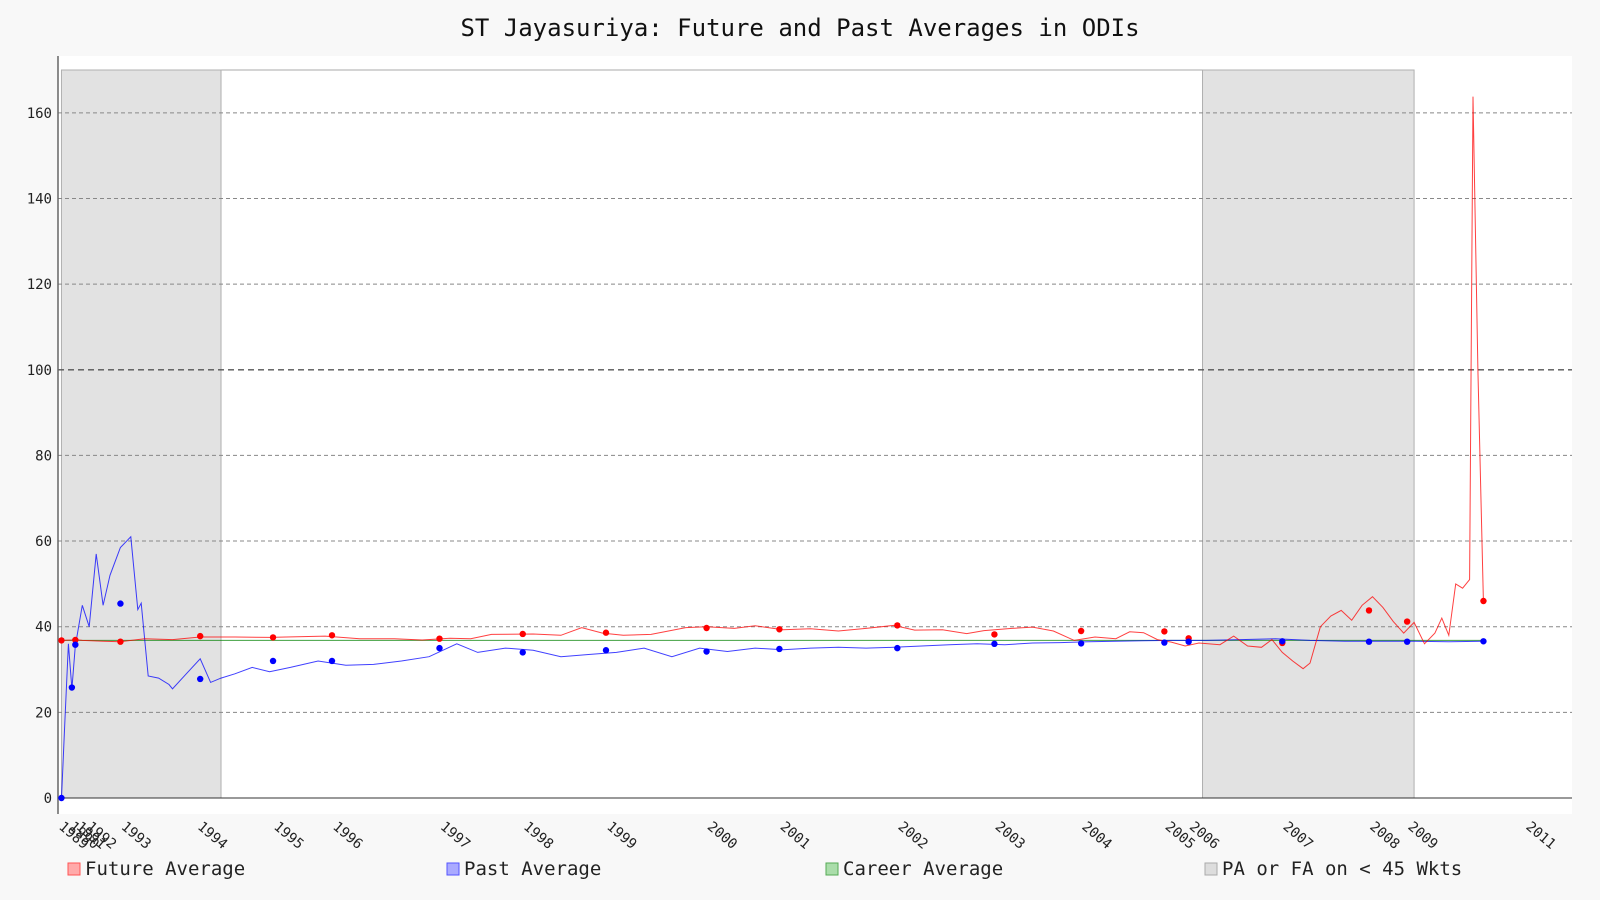 This screenshot has width=1600, height=900. I want to click on legend-label: Future Average, so click(165, 869).